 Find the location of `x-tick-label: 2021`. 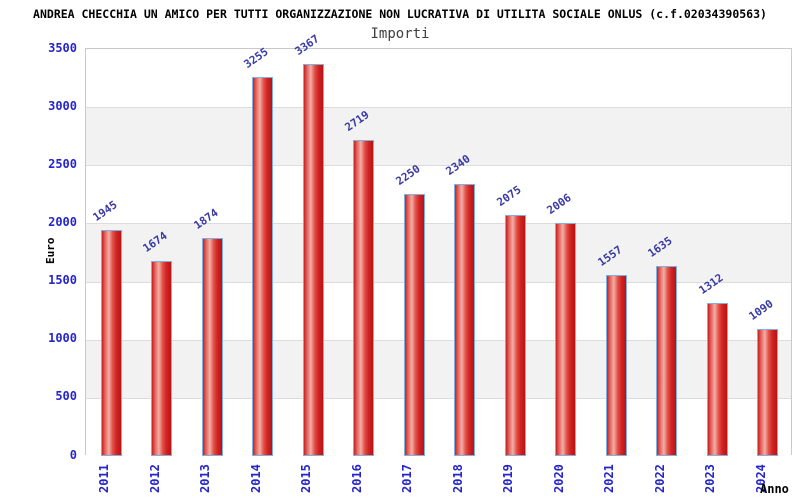

x-tick-label: 2021 is located at coordinates (609, 478).